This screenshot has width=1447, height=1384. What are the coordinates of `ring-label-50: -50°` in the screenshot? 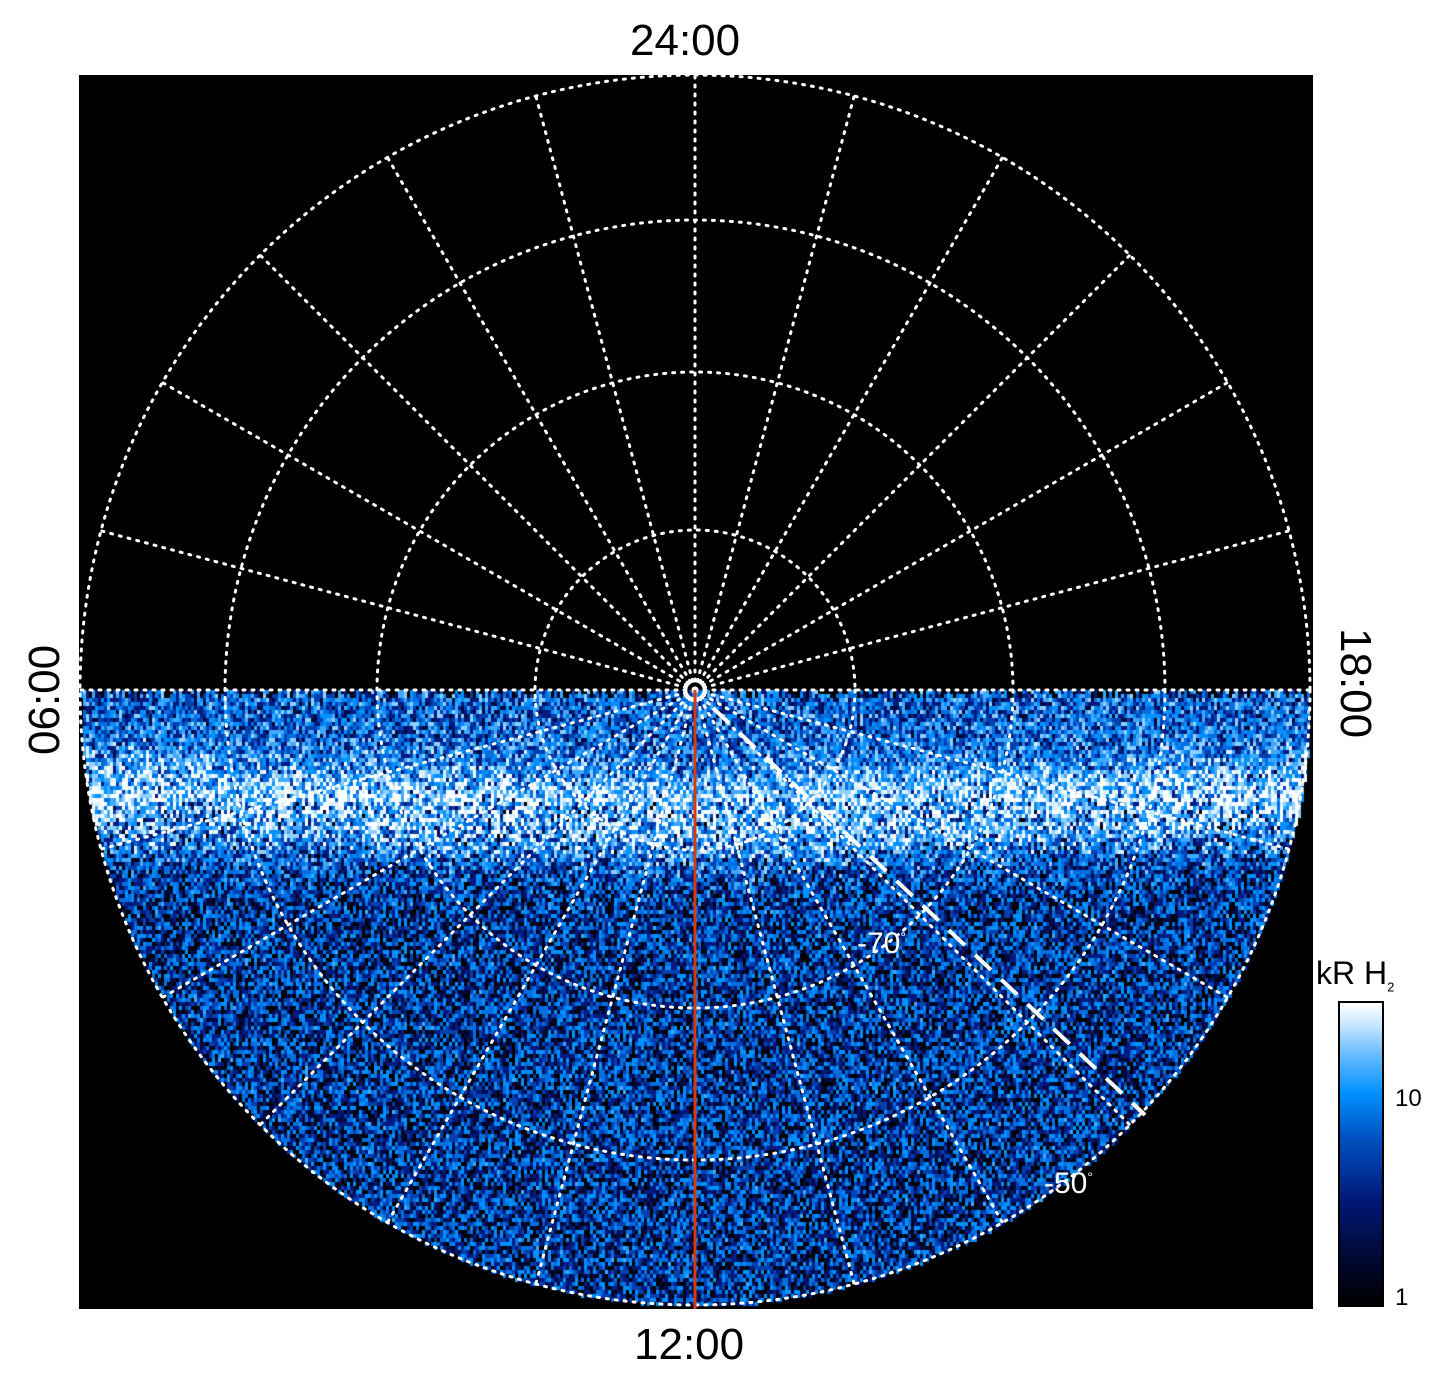 It's located at (1068, 1183).